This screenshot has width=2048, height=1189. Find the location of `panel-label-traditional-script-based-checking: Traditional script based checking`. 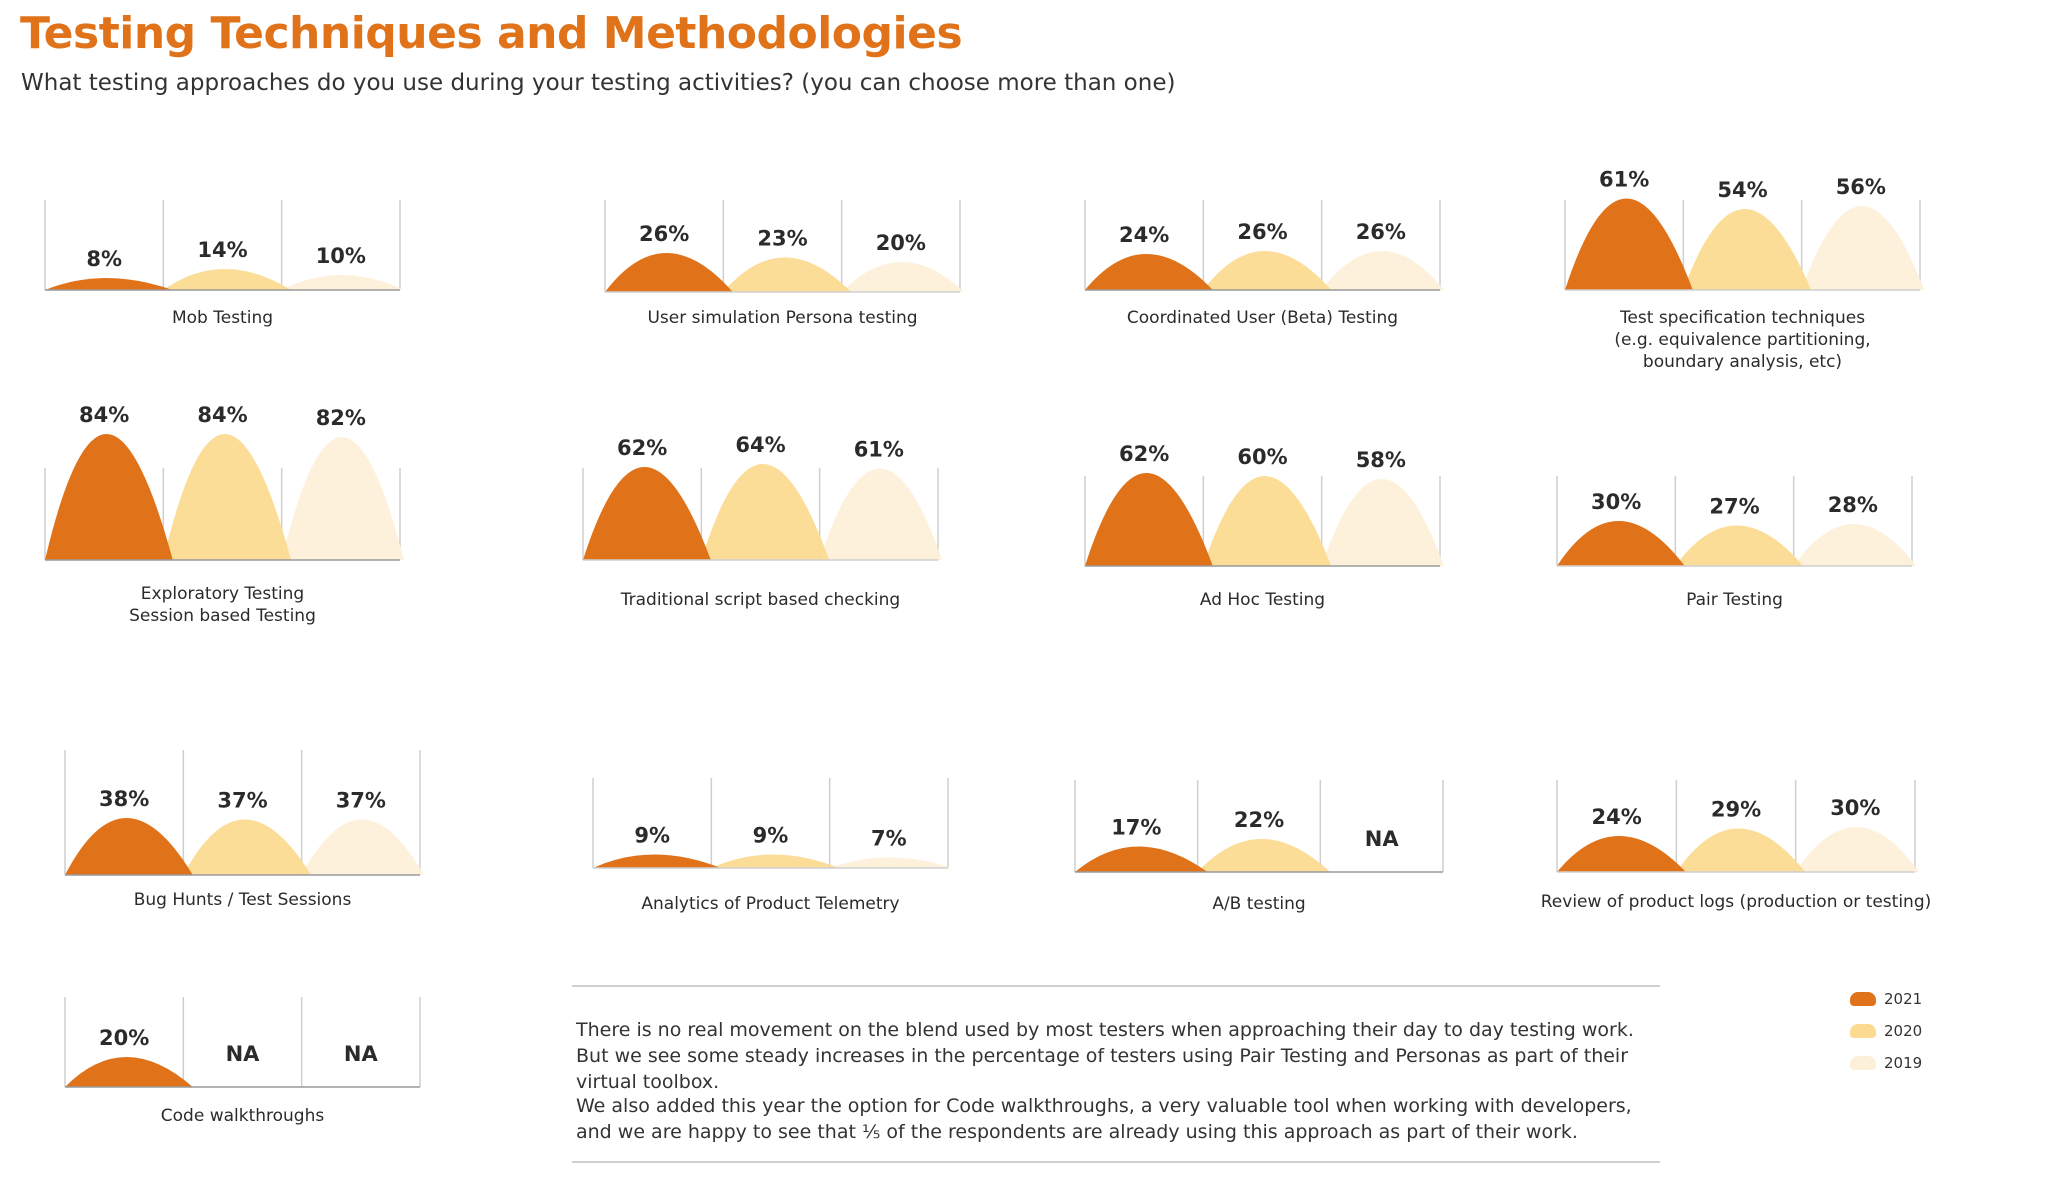

panel-label-traditional-script-based-checking: Traditional script based checking is located at coordinates (760, 600).